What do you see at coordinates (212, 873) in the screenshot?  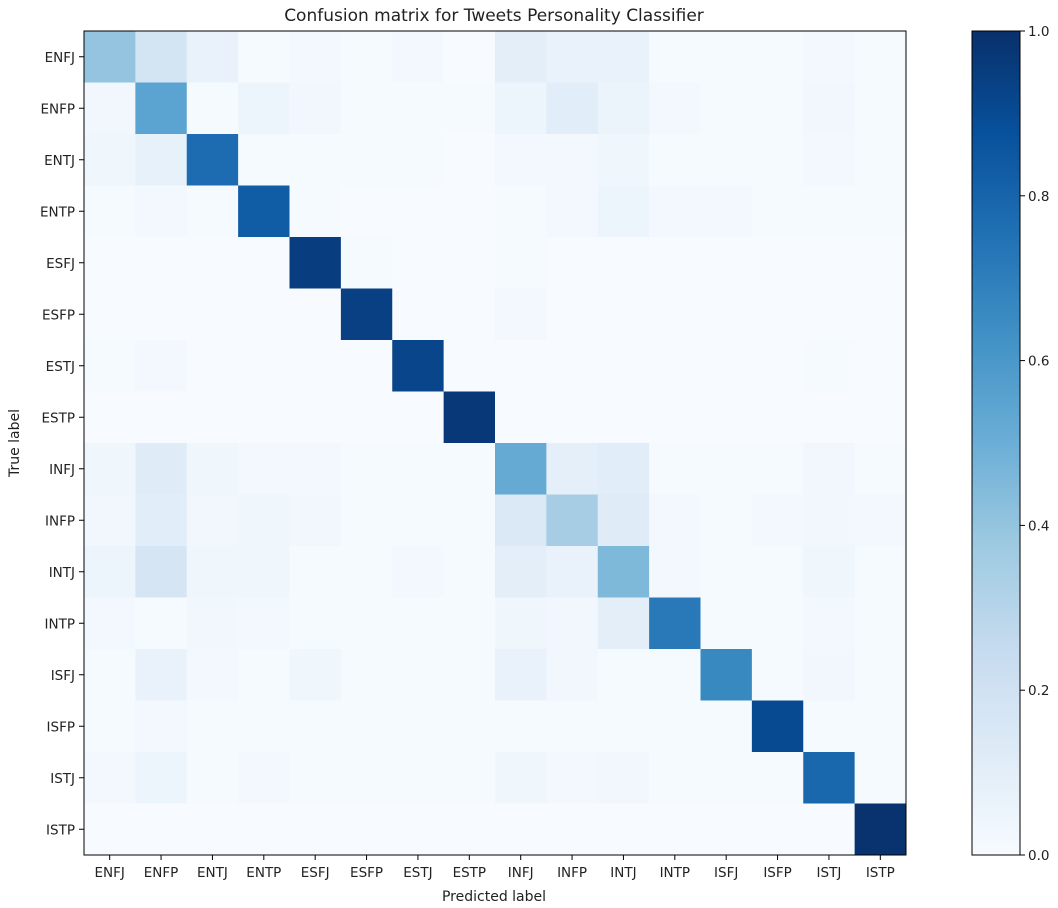 I see `x-tick-label: ENTJ` at bounding box center [212, 873].